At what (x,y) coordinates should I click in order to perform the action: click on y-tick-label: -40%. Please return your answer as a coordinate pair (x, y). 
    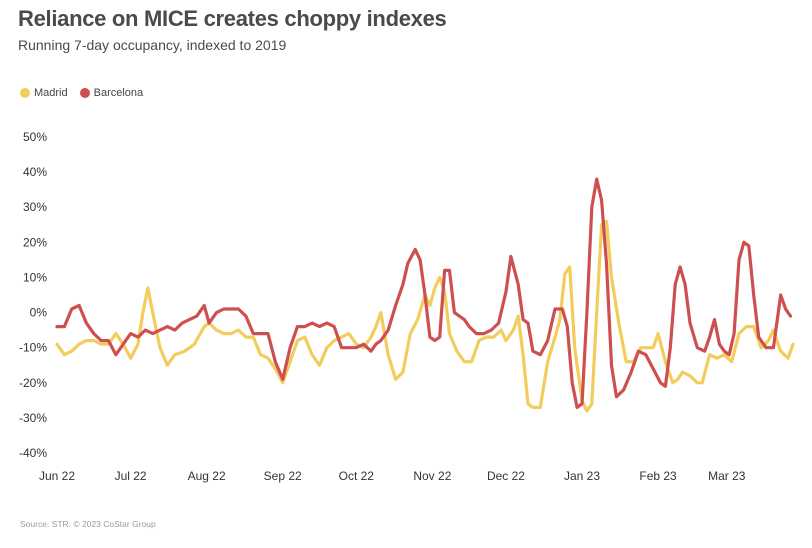
    Looking at the image, I should click on (33, 453).